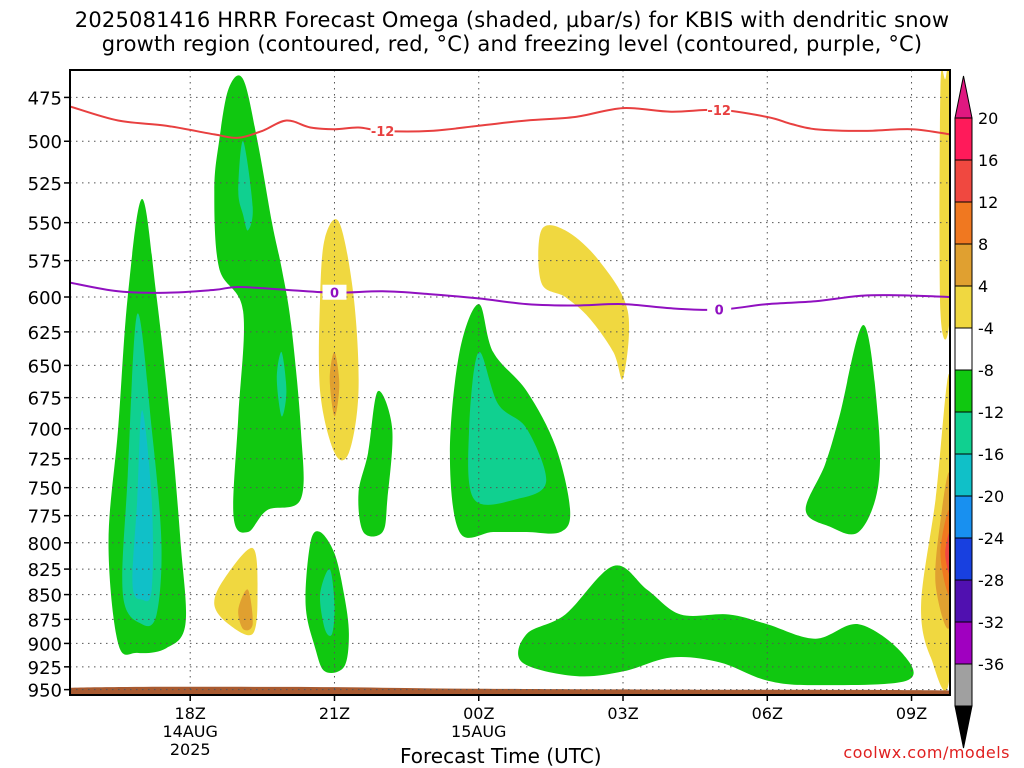 This screenshot has width=1024, height=768. What do you see at coordinates (190, 731) in the screenshot?
I see `x-tick-date: 14AUG` at bounding box center [190, 731].